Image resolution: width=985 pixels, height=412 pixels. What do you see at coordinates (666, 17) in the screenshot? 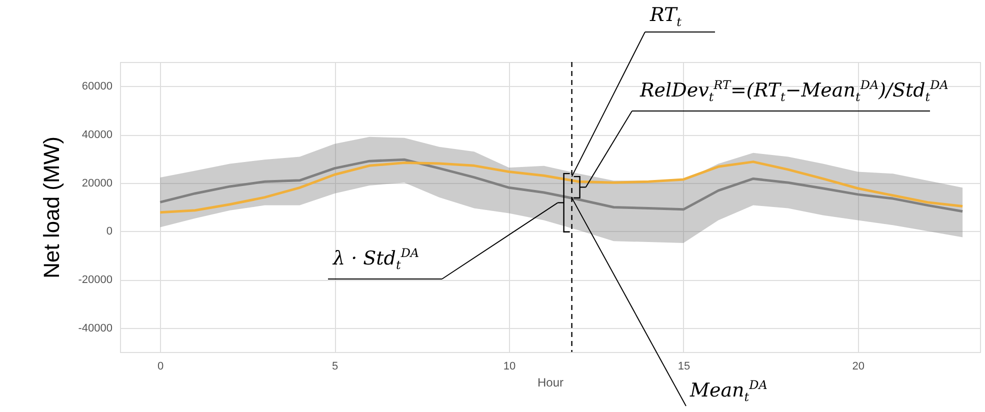
I see `annotation: RT$_{t}$` at bounding box center [666, 17].